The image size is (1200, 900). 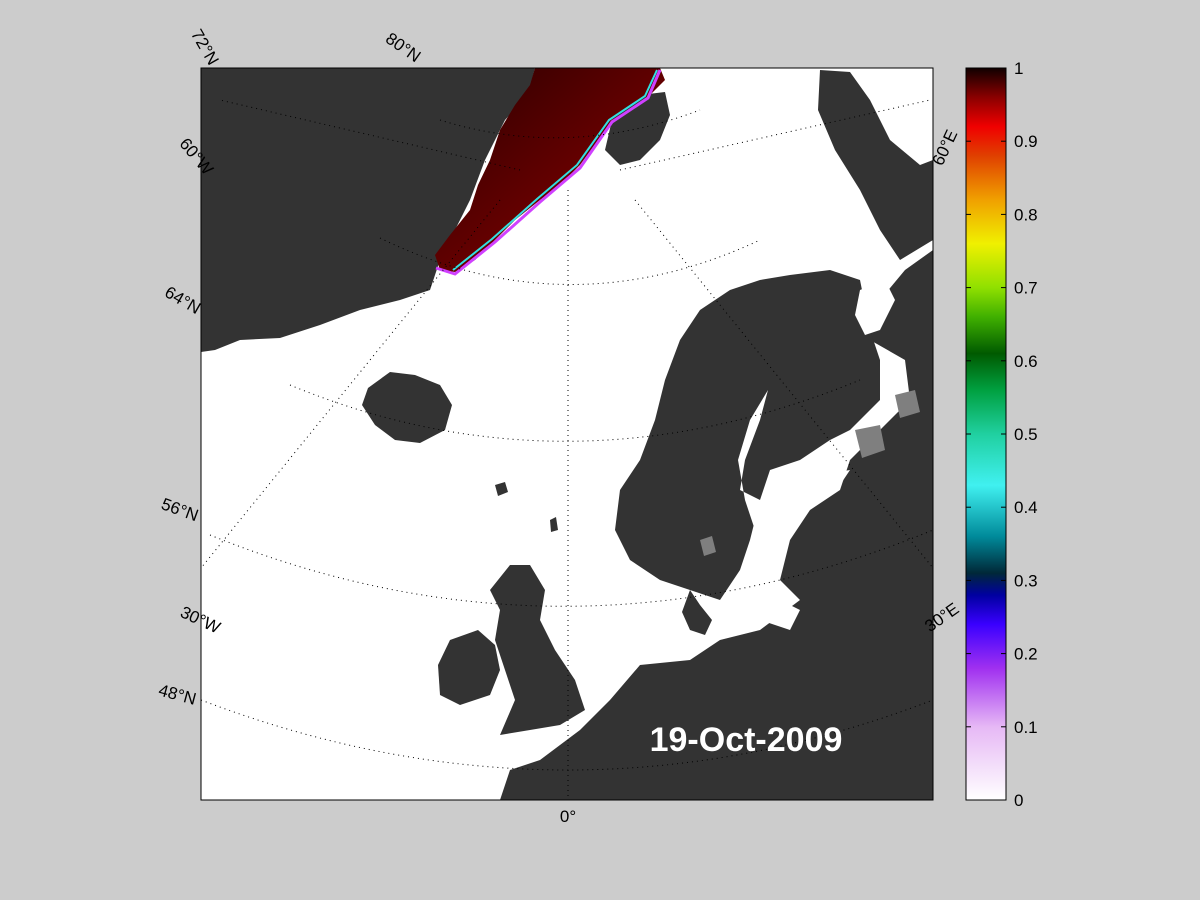 What do you see at coordinates (368, 210) in the screenshot?
I see `land-greenland` at bounding box center [368, 210].